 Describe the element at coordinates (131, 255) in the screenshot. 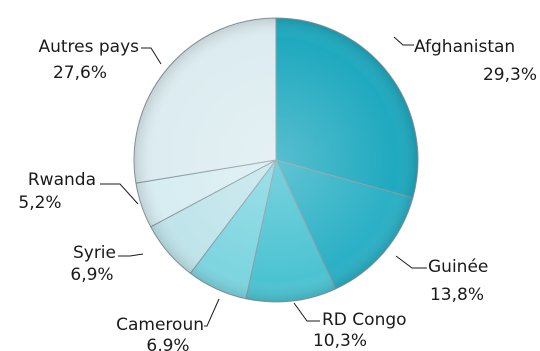

I see `leader-line-syrie` at that location.